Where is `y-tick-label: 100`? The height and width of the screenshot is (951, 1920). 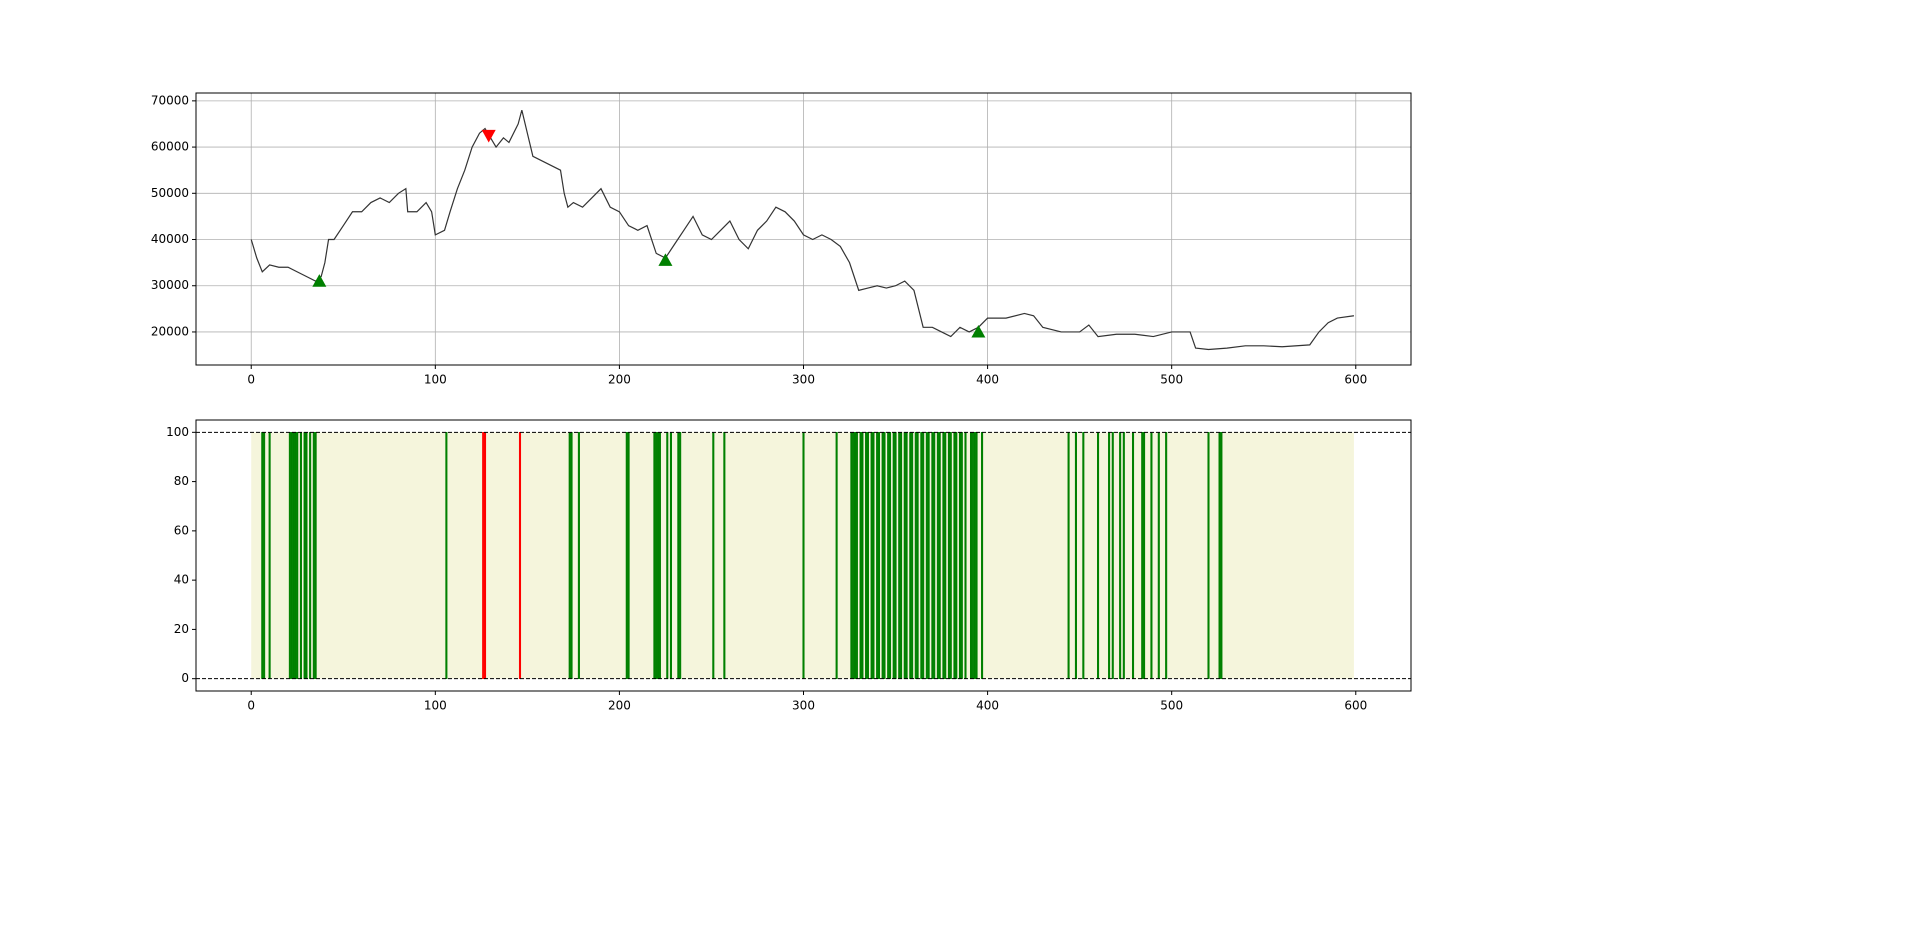 y-tick-label: 100 is located at coordinates (177, 432).